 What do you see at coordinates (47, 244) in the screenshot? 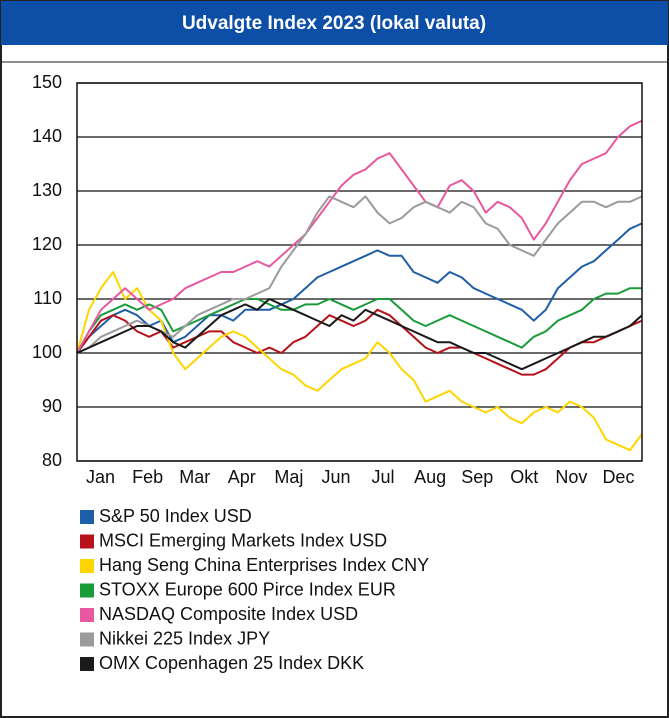
I see `y-tick-label: 120` at bounding box center [47, 244].